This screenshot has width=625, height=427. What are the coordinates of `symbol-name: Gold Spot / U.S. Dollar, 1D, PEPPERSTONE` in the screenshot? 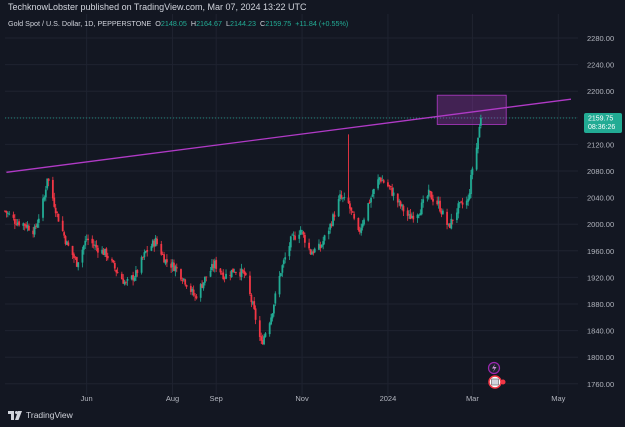 It's located at (80, 23).